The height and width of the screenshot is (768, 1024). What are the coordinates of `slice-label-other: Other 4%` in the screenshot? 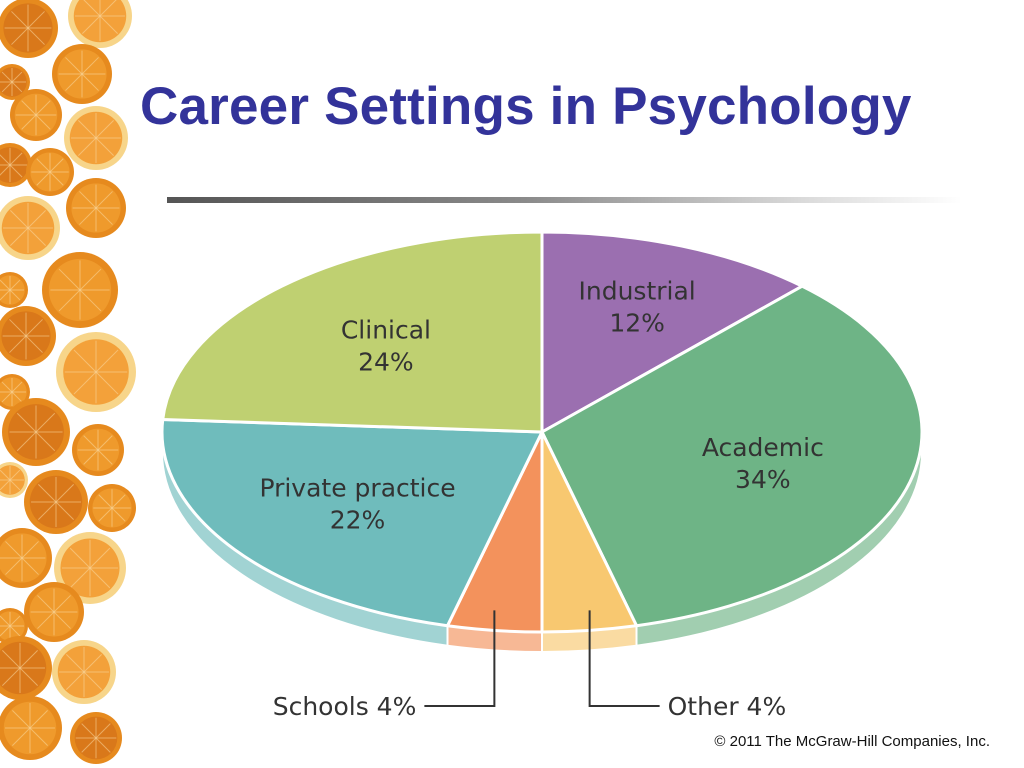 It's located at (727, 706).